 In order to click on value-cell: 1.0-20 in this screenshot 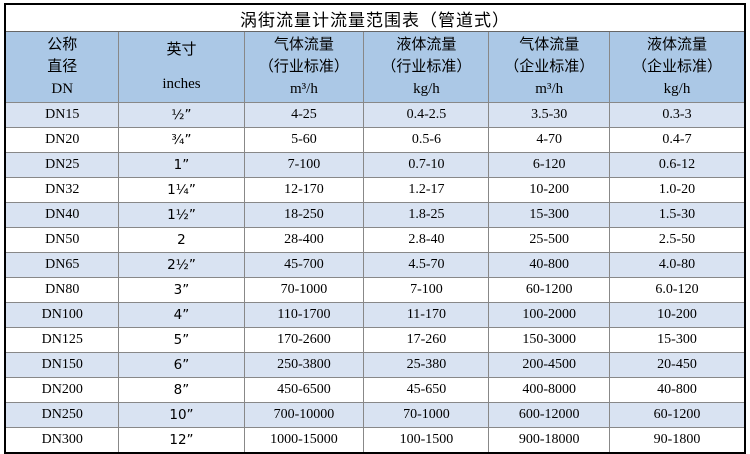, I will do `click(677, 190)`.